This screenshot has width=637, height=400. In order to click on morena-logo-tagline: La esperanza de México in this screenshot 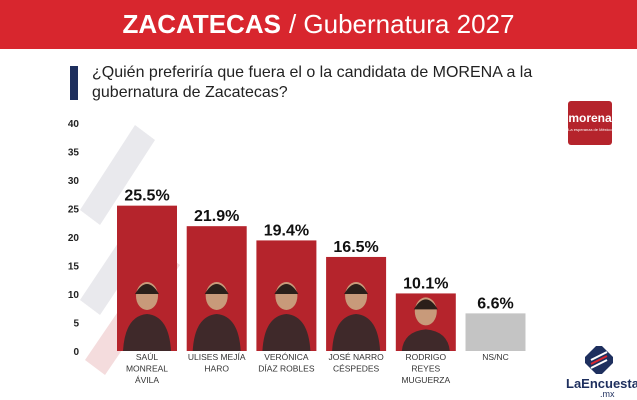, I will do `click(590, 129)`.